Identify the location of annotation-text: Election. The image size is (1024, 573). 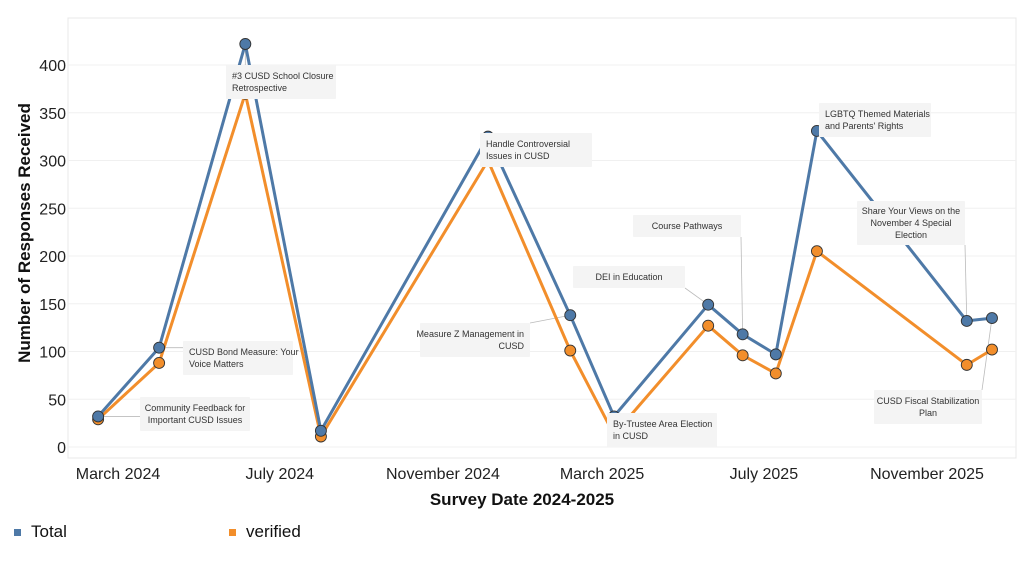
(911, 235).